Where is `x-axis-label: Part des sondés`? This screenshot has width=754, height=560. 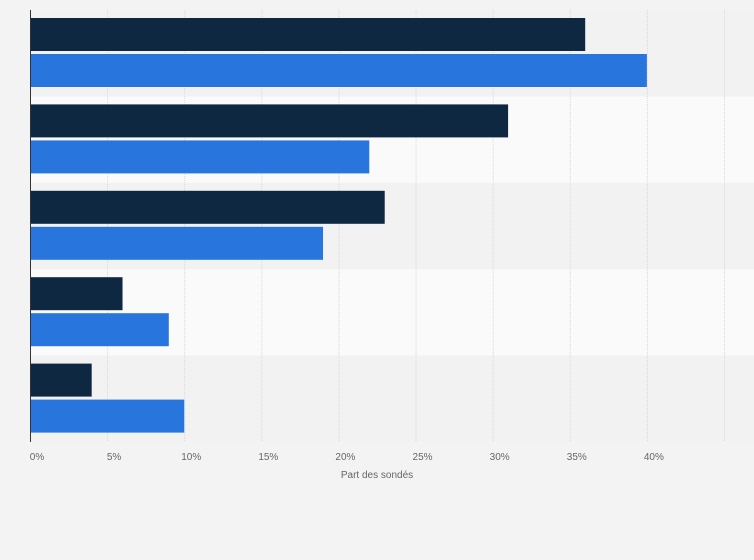
x-axis-label: Part des sondés is located at coordinates (377, 475).